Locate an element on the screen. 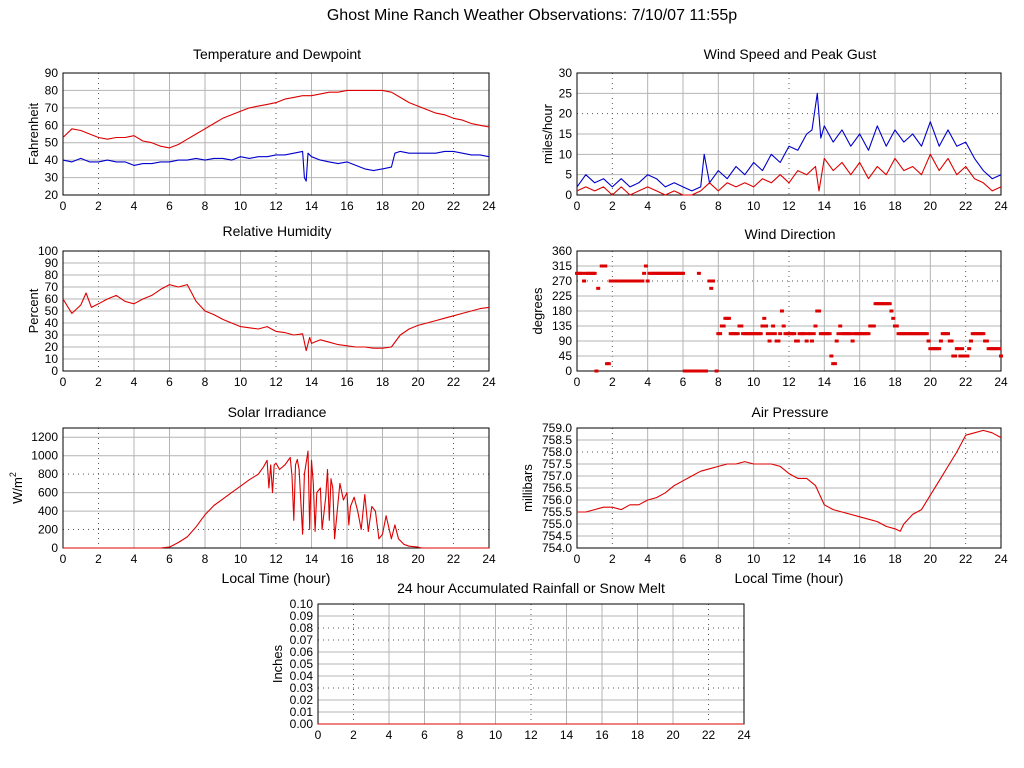  solar-xtick-label: 4 is located at coordinates (134, 559).